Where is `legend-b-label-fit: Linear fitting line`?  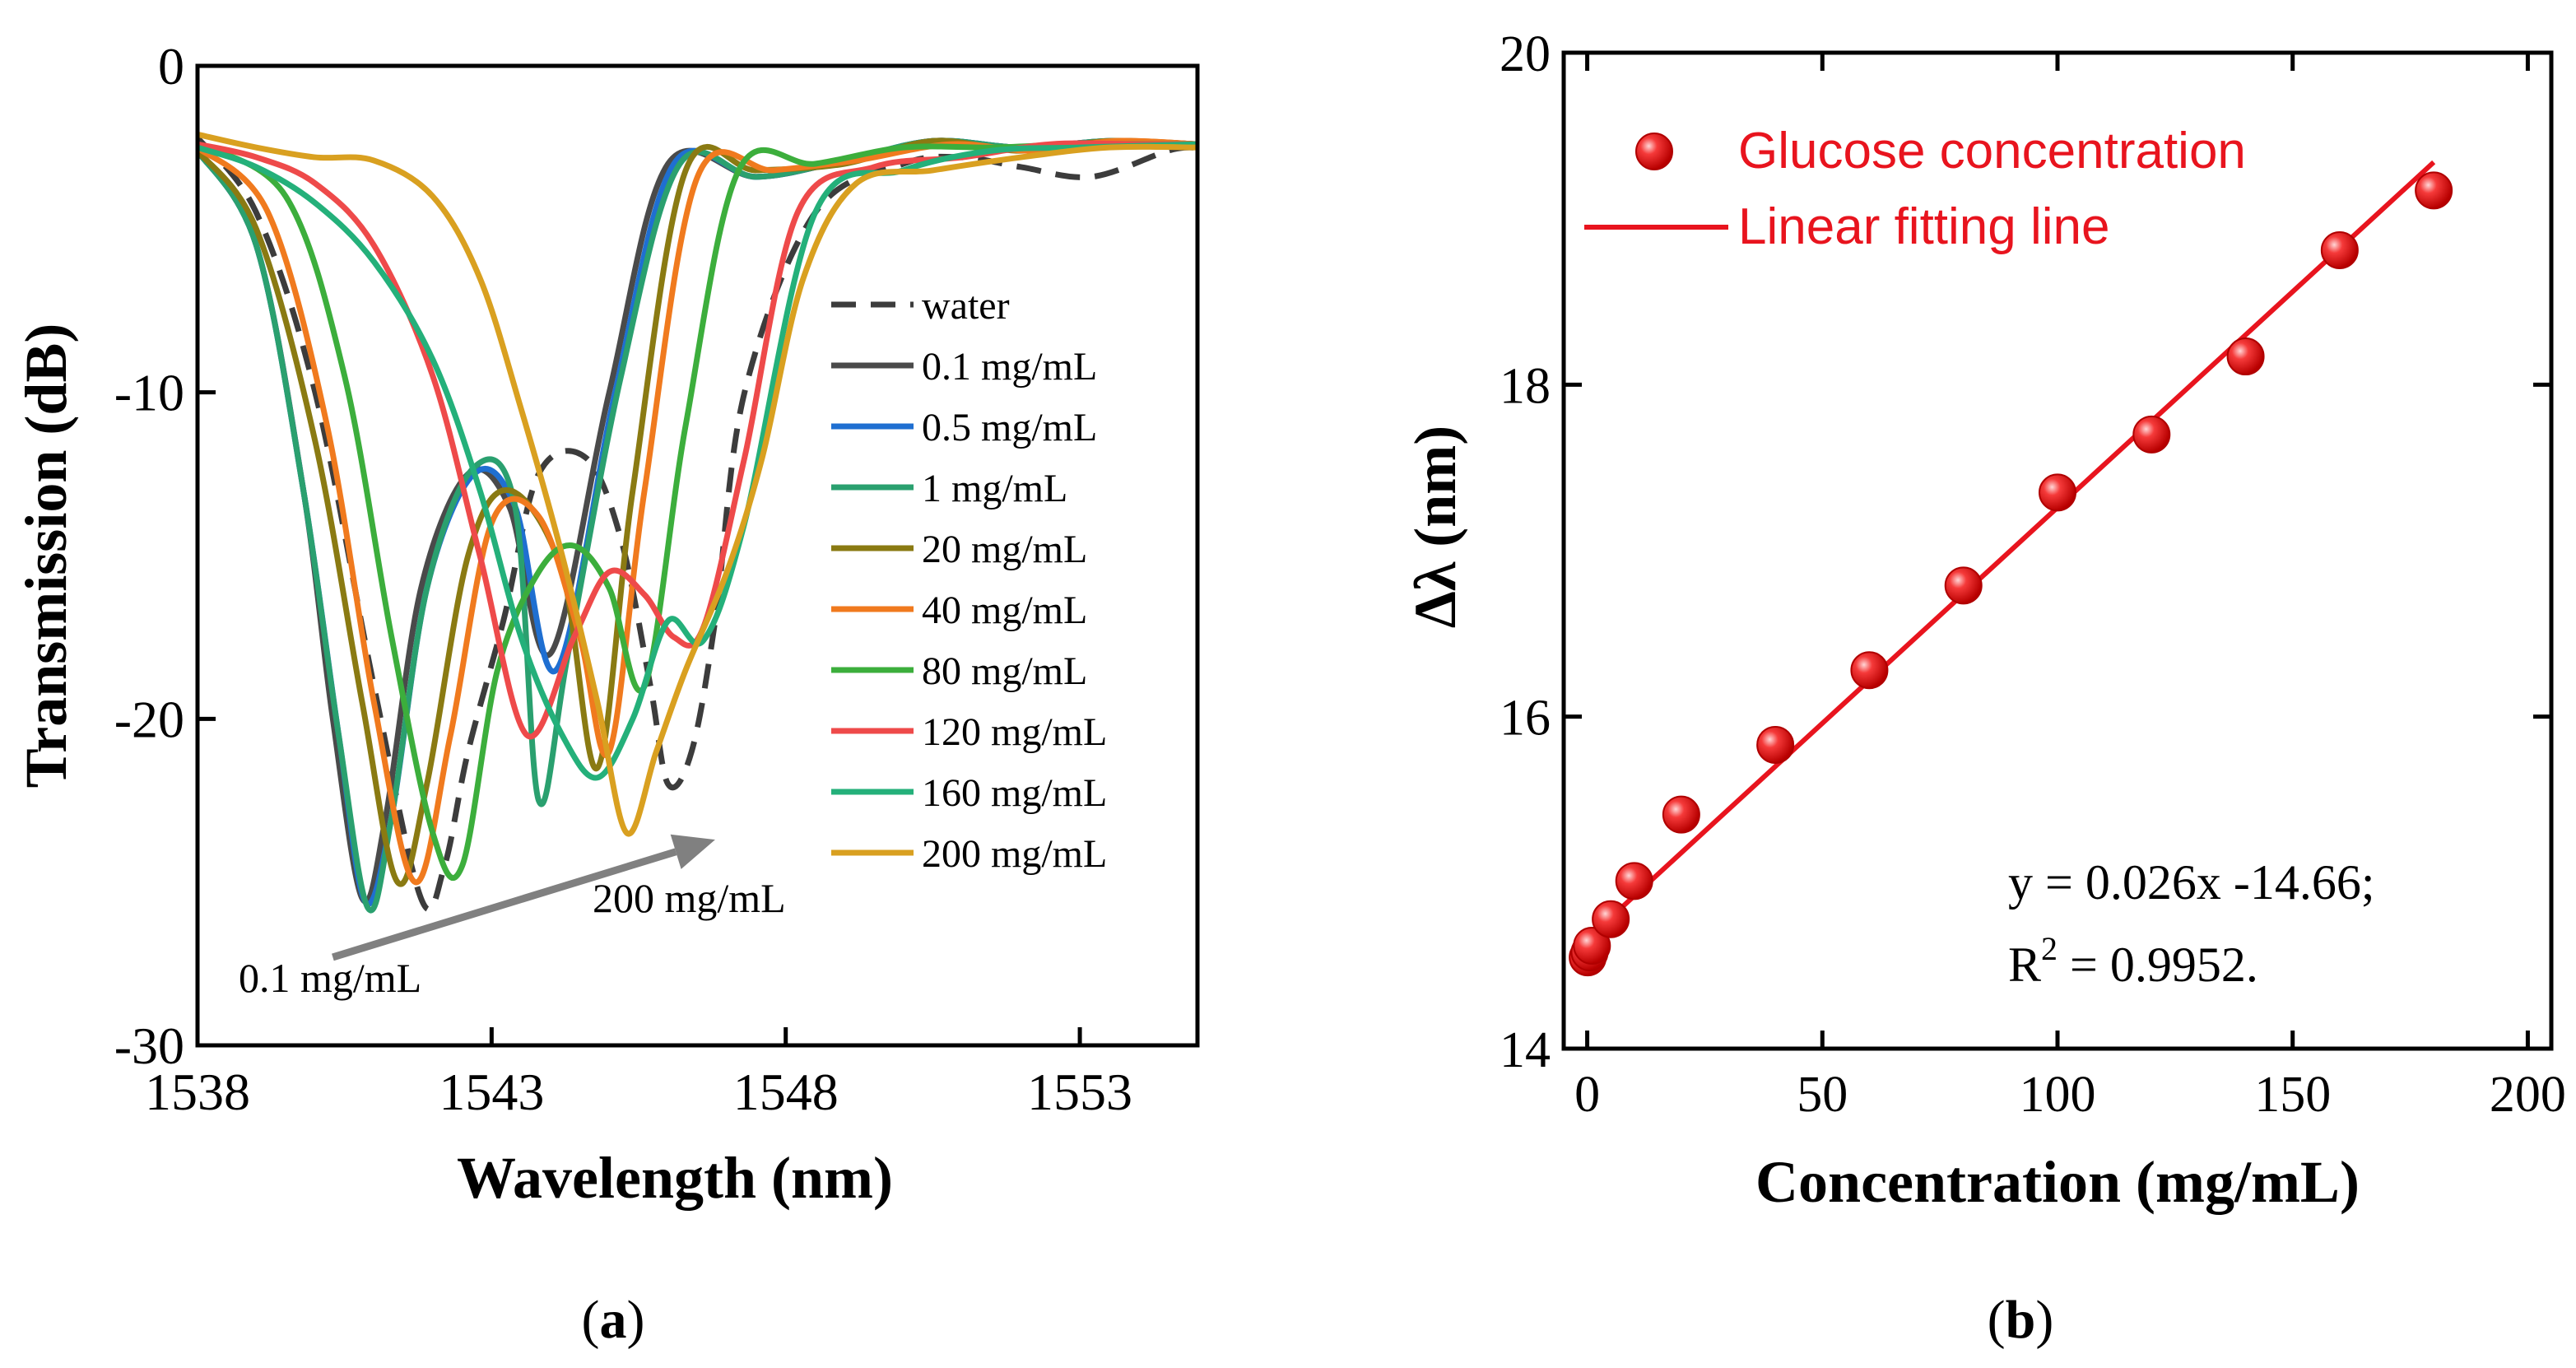
legend-b-label-fit: Linear fitting line is located at coordinates (1924, 226).